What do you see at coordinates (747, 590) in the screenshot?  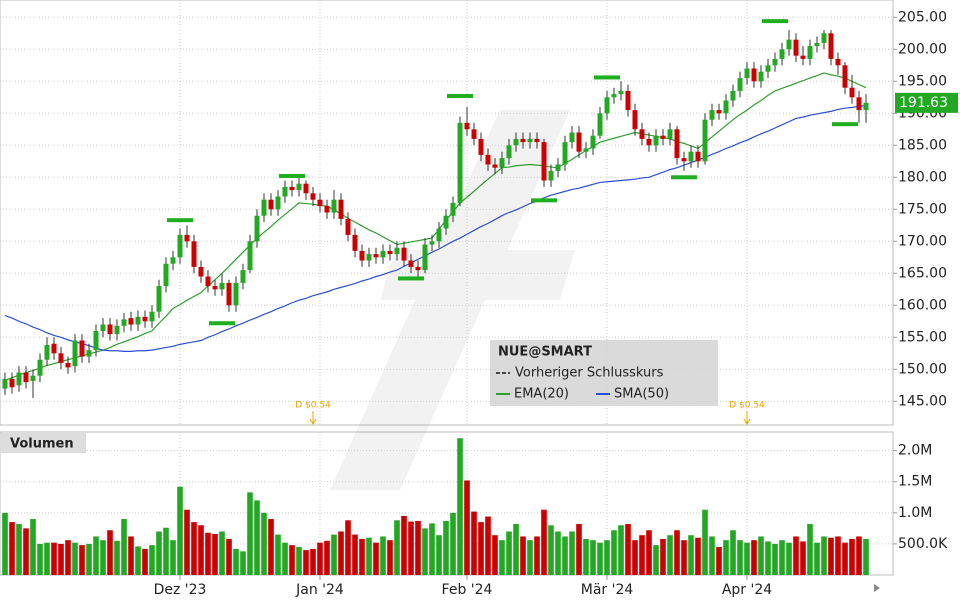 I see `x-tick-label: Apr '24` at bounding box center [747, 590].